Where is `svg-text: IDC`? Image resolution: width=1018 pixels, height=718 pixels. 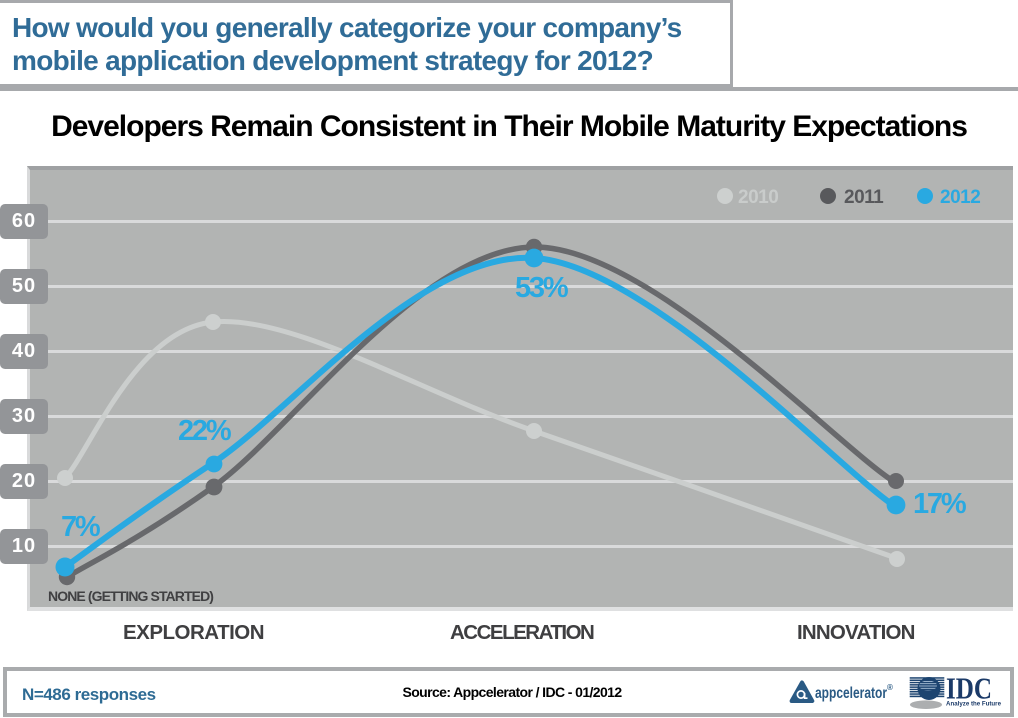 svg-text: IDC is located at coordinates (969, 689).